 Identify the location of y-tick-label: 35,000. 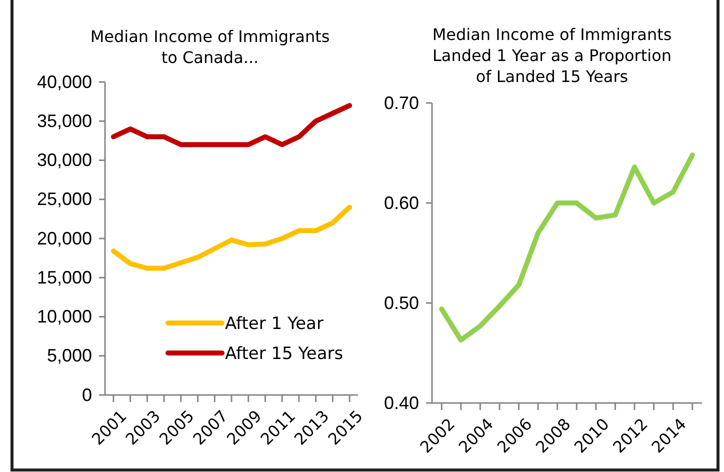
(64, 120).